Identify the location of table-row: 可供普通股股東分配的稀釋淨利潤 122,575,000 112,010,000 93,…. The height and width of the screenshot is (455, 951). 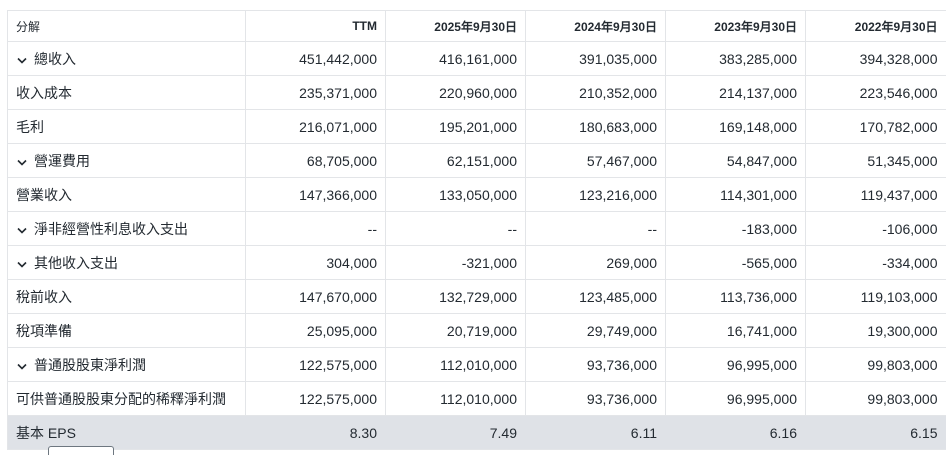
(476, 398).